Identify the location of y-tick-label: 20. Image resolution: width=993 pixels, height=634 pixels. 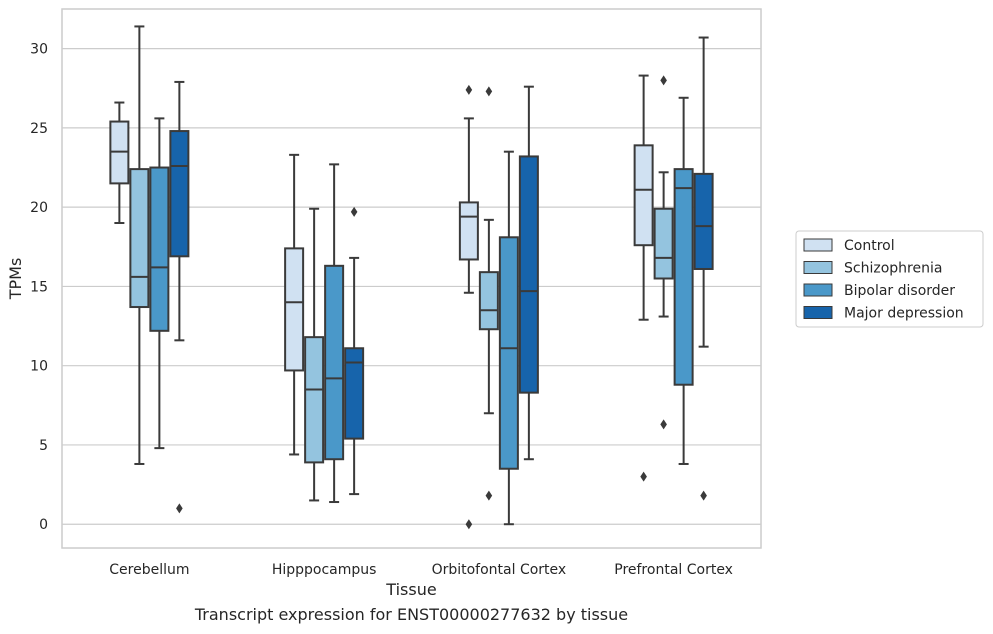
(39, 208).